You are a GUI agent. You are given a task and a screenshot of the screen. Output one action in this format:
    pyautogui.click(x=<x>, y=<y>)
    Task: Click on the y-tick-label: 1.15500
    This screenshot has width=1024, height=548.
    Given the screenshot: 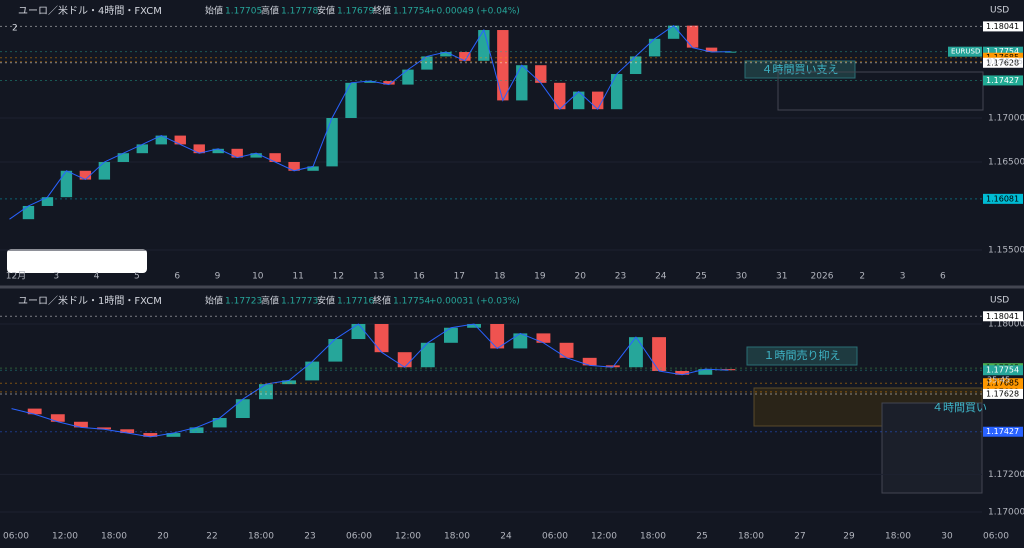 What is the action you would take?
    pyautogui.click(x=1006, y=250)
    